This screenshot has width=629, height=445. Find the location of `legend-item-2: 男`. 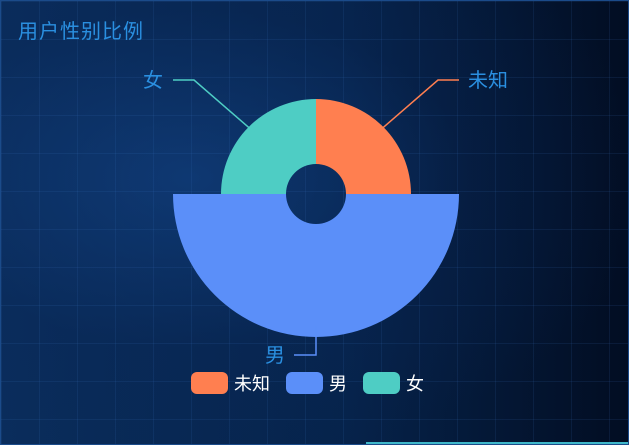

legend-item-2: 男 is located at coordinates (316, 383).